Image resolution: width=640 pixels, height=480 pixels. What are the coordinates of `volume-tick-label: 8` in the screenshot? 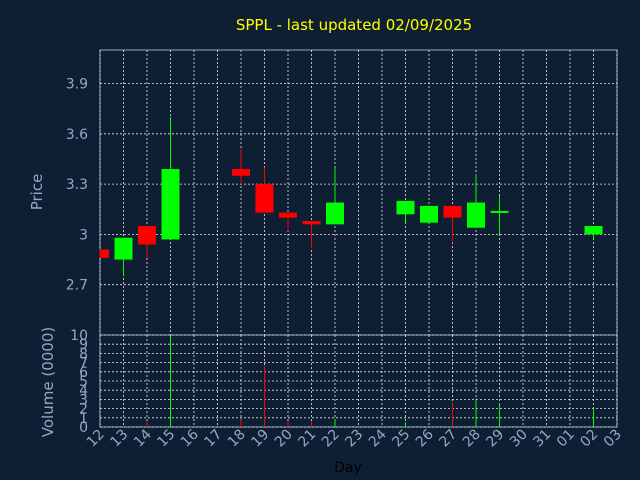 It's located at (83, 354).